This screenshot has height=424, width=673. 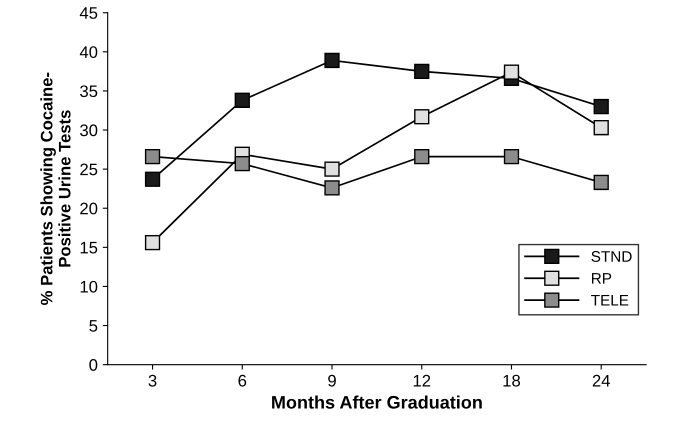 What do you see at coordinates (602, 278) in the screenshot?
I see `legend-label: RP` at bounding box center [602, 278].